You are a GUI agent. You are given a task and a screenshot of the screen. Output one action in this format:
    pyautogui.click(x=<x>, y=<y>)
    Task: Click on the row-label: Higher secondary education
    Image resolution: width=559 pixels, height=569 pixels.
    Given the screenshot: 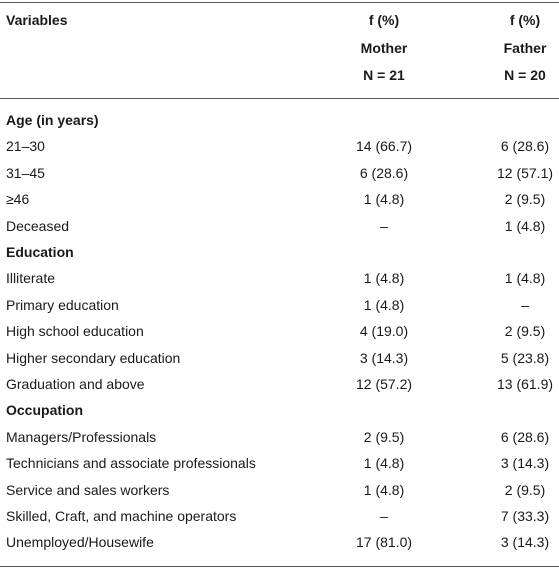 What is the action you would take?
    pyautogui.click(x=93, y=357)
    